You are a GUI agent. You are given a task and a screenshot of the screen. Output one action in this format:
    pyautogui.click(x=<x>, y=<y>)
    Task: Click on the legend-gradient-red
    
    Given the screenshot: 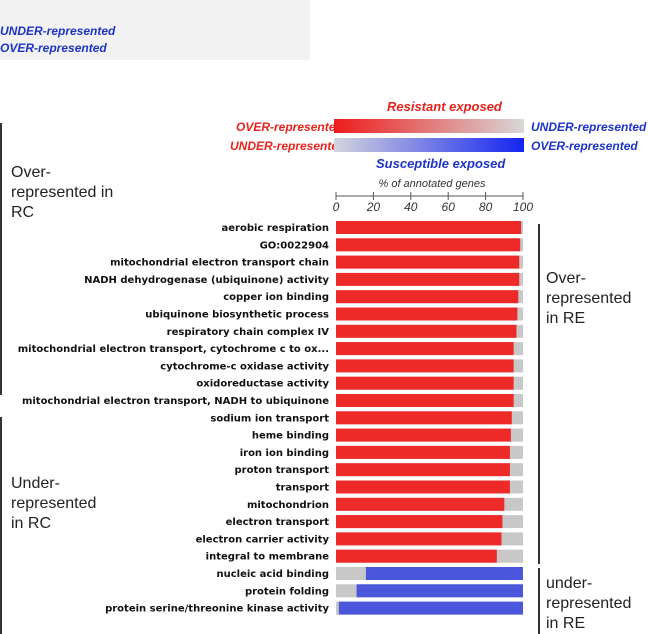 What is the action you would take?
    pyautogui.click(x=429, y=126)
    